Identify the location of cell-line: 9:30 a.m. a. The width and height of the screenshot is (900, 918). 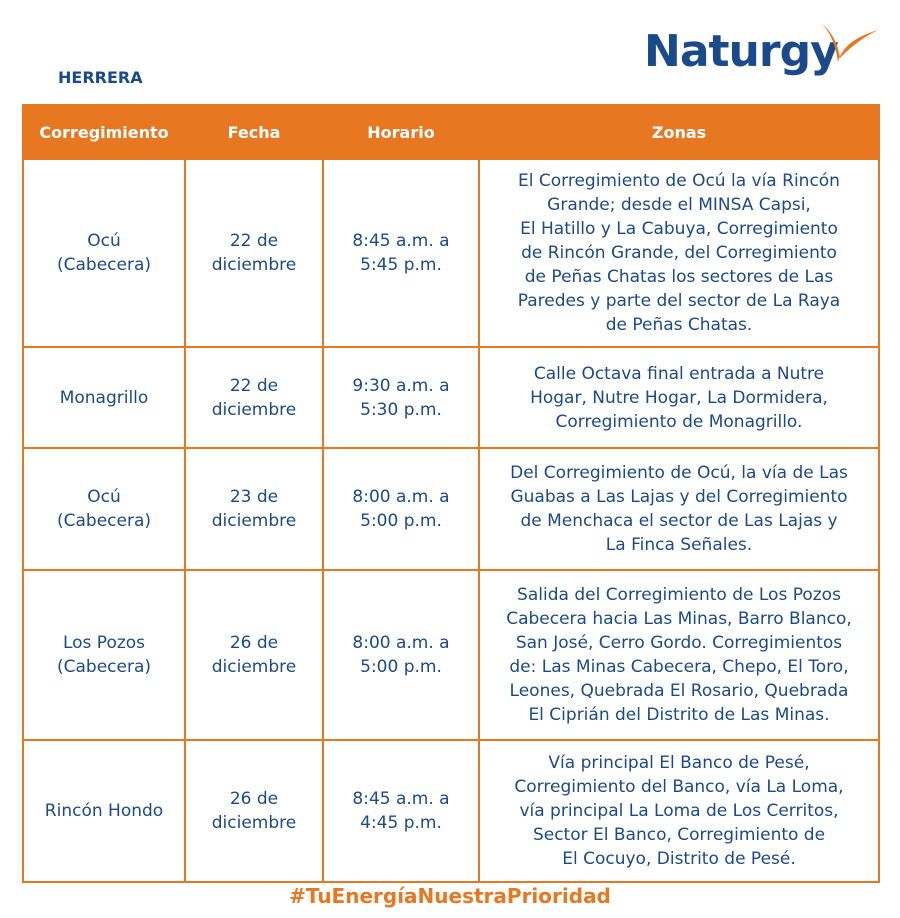
(401, 385).